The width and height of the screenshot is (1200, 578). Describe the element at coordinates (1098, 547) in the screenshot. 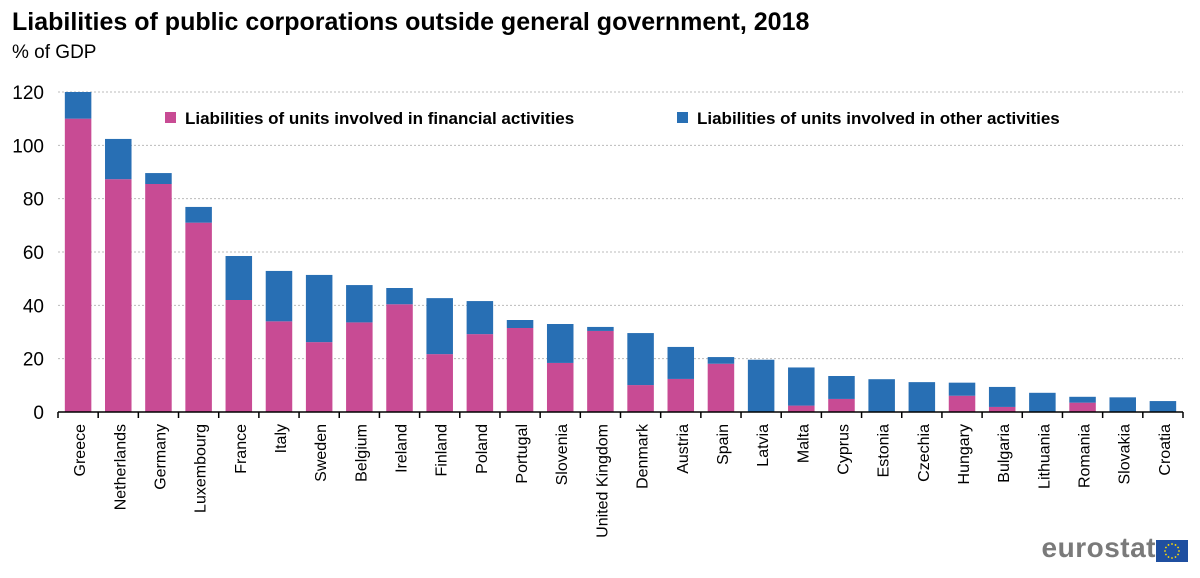

I see `eurostat-logo: eurostat` at that location.